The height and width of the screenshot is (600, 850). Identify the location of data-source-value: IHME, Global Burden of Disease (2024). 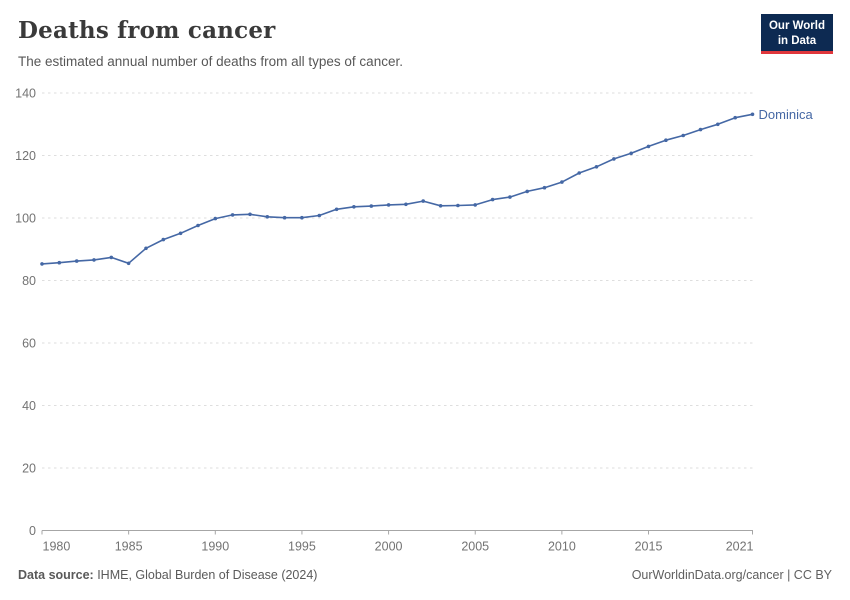
(205, 575).